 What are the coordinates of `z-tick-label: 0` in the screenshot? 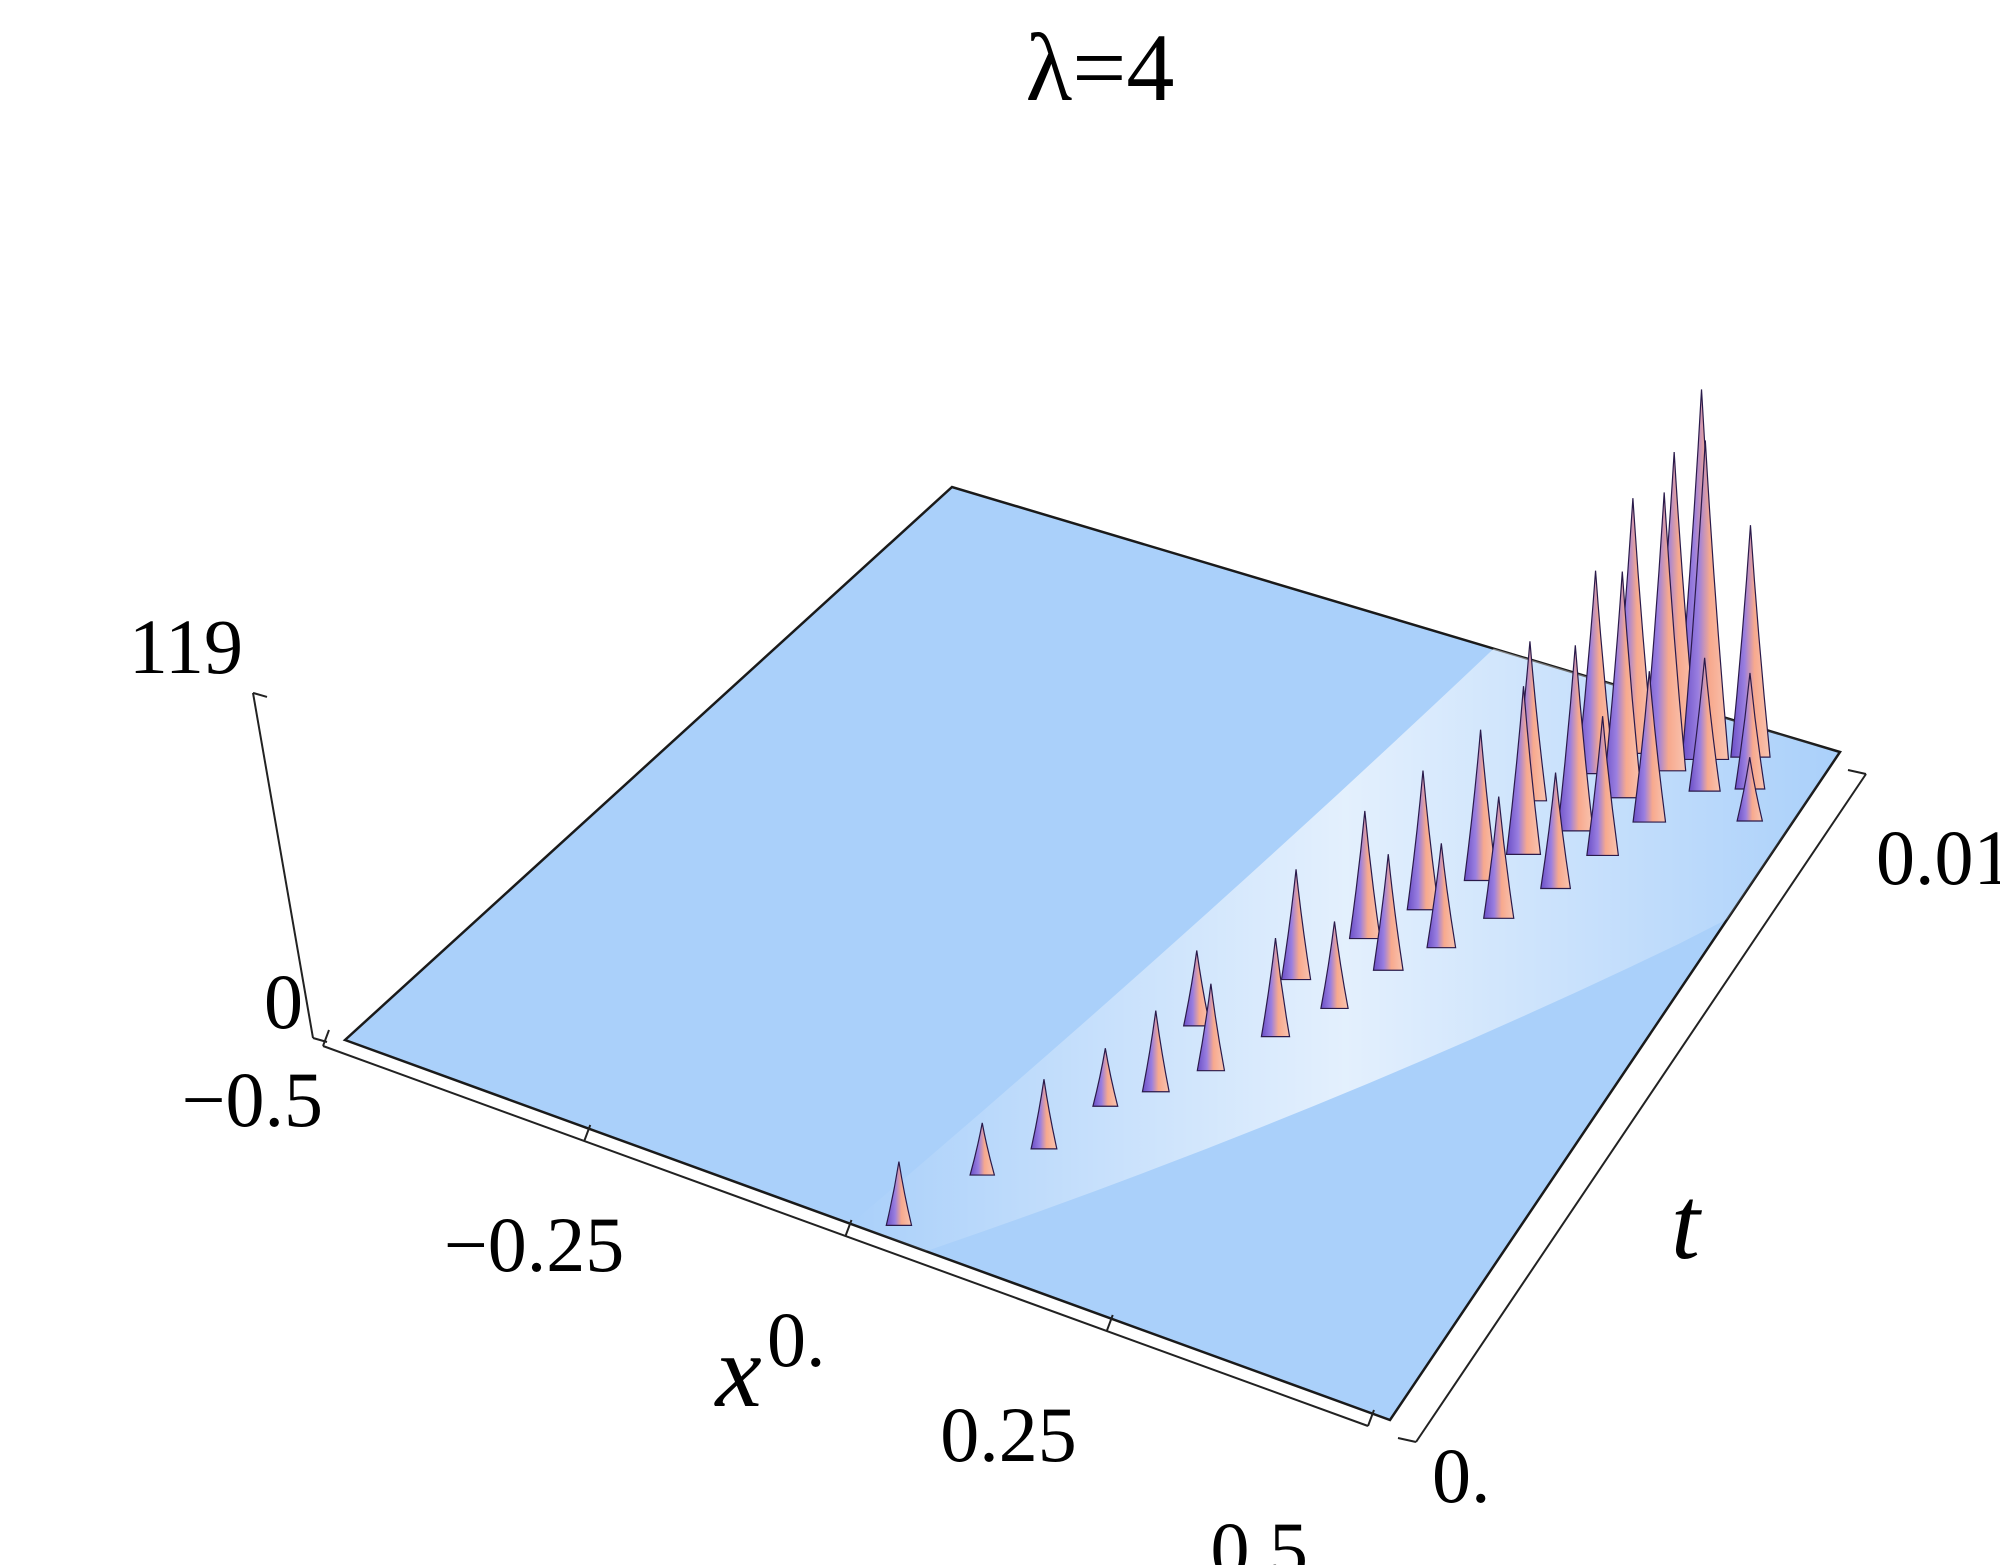 It's located at (283, 1001).